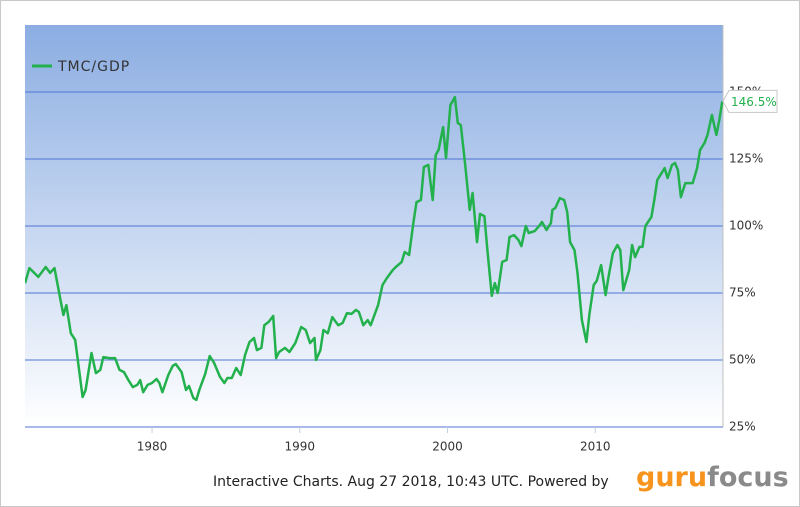 Image resolution: width=800 pixels, height=507 pixels. Describe the element at coordinates (746, 226) in the screenshot. I see `y-tick-label: 100%` at that location.